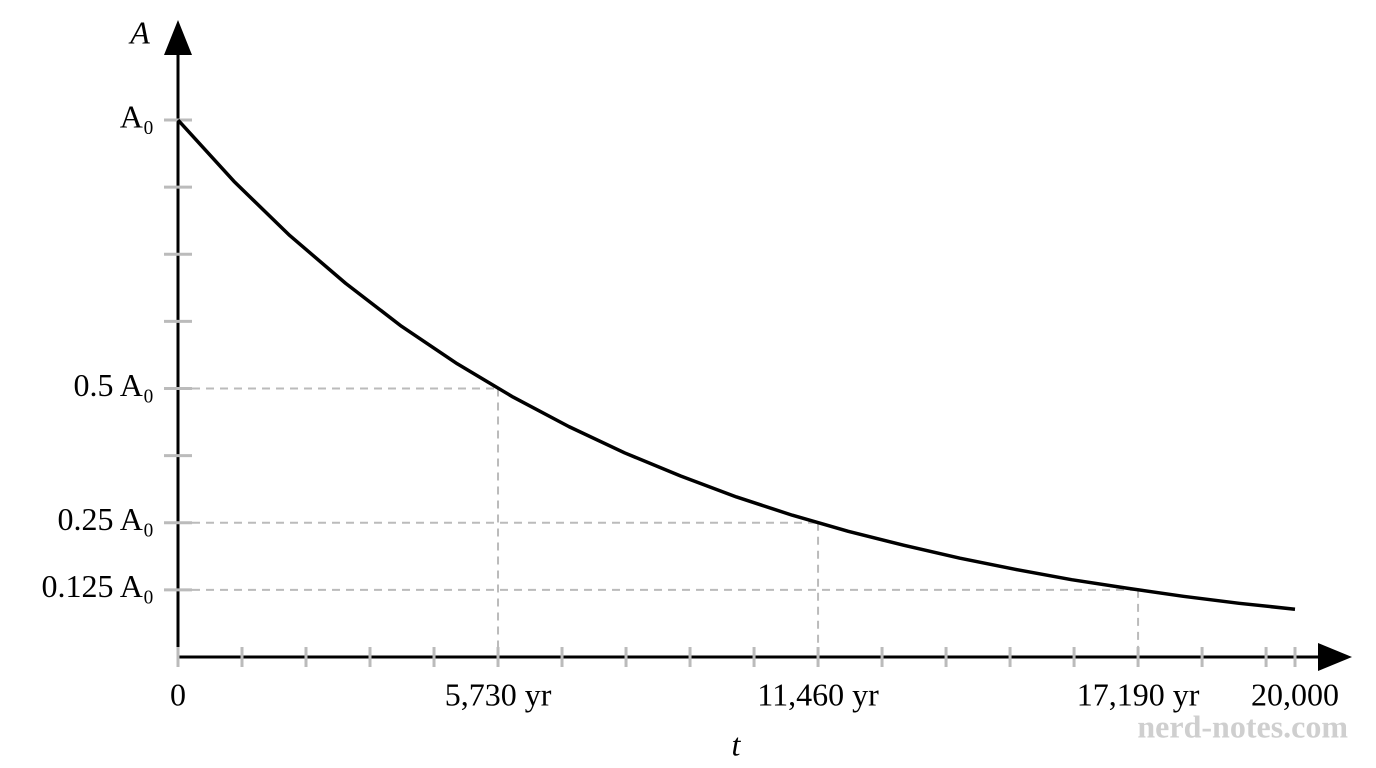  I want to click on y-axis-arrow, so click(178, 37).